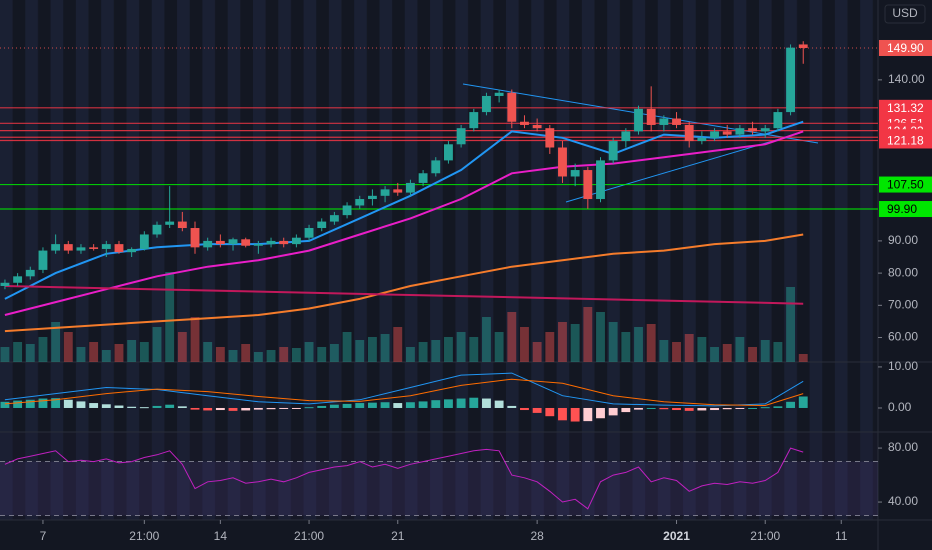 Image resolution: width=932 pixels, height=550 pixels. What do you see at coordinates (404, 389) in the screenshot?
I see `macd-line` at bounding box center [404, 389].